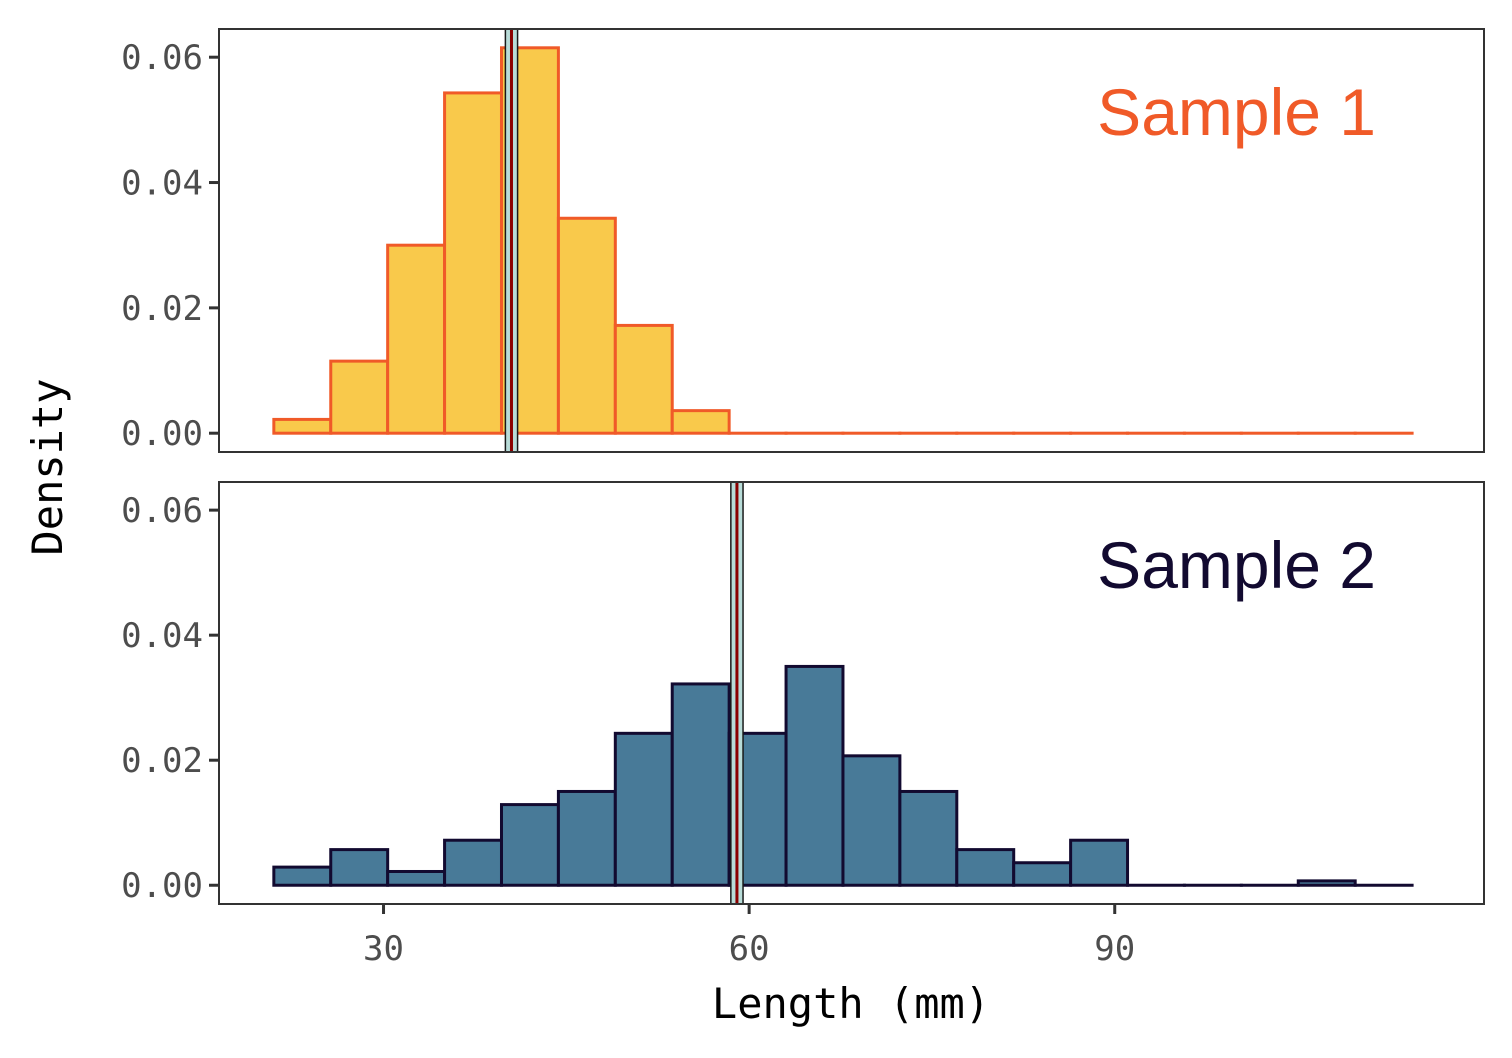  What do you see at coordinates (1236, 565) in the screenshot?
I see `panel-label: Sample 2` at bounding box center [1236, 565].